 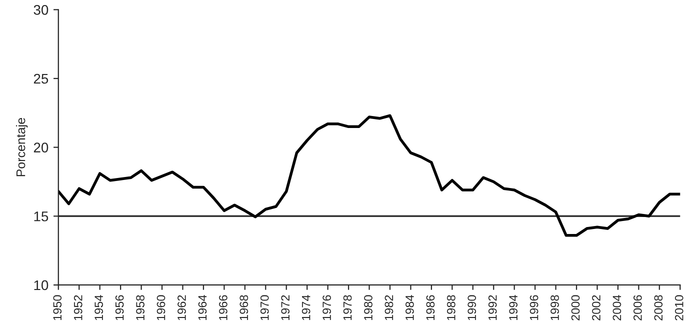 What do you see at coordinates (119, 307) in the screenshot?
I see `x-tick-label: 1956` at bounding box center [119, 307].